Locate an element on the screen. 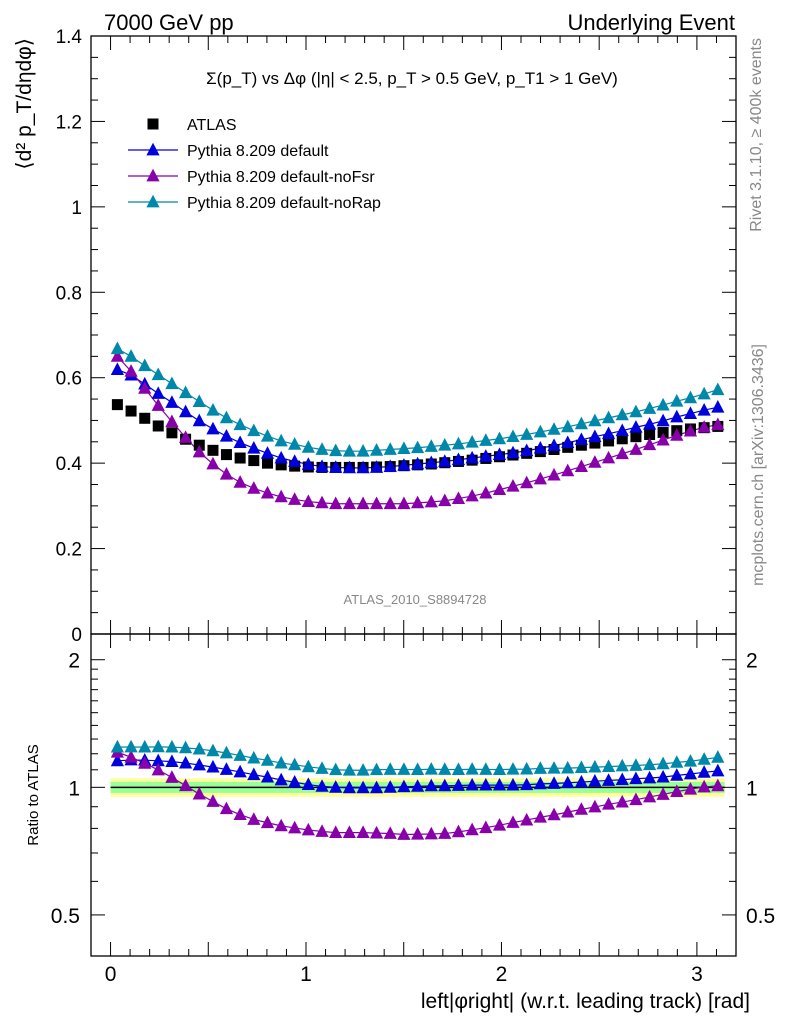  legend-marker is located at coordinates (153, 149).